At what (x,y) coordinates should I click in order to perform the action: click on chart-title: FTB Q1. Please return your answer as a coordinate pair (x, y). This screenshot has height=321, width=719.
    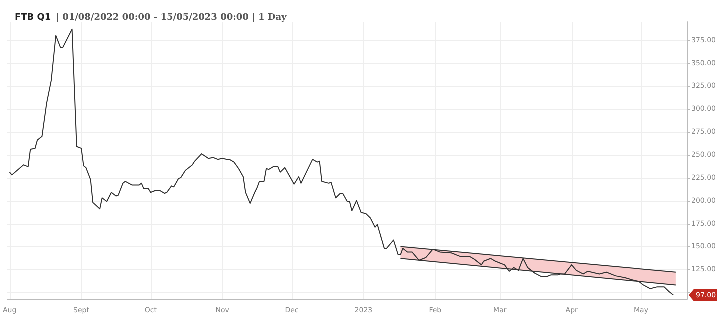
    Looking at the image, I should click on (33, 18).